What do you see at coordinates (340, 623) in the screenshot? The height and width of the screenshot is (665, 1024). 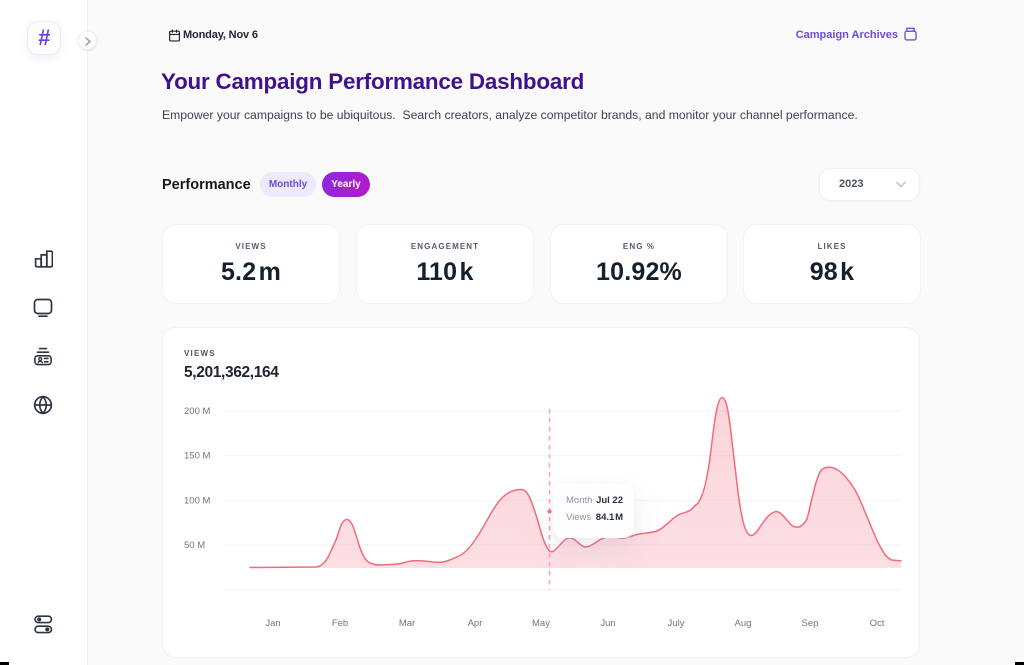 I see `svg-text: Feb` at bounding box center [340, 623].